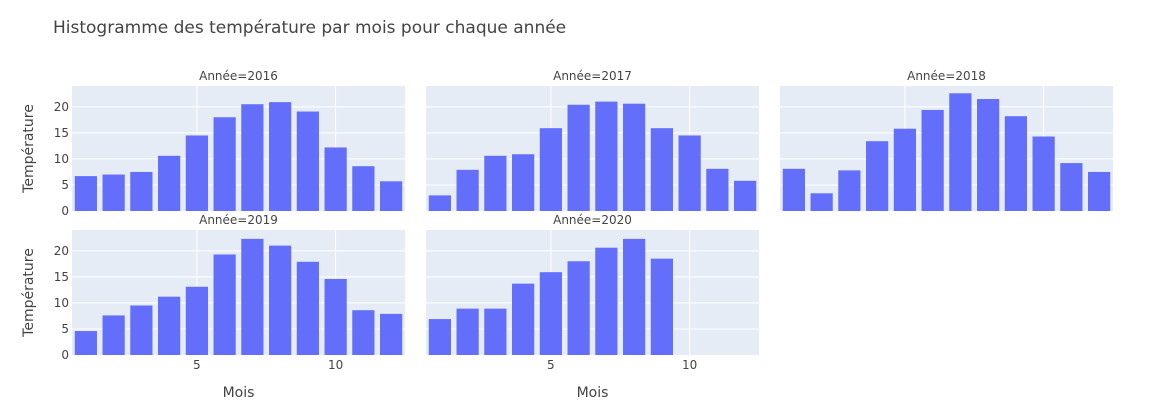 The height and width of the screenshot is (415, 1149). Describe the element at coordinates (592, 307) in the screenshot. I see `facet-panel-5: 5 10 Année=2020 Mois` at that location.